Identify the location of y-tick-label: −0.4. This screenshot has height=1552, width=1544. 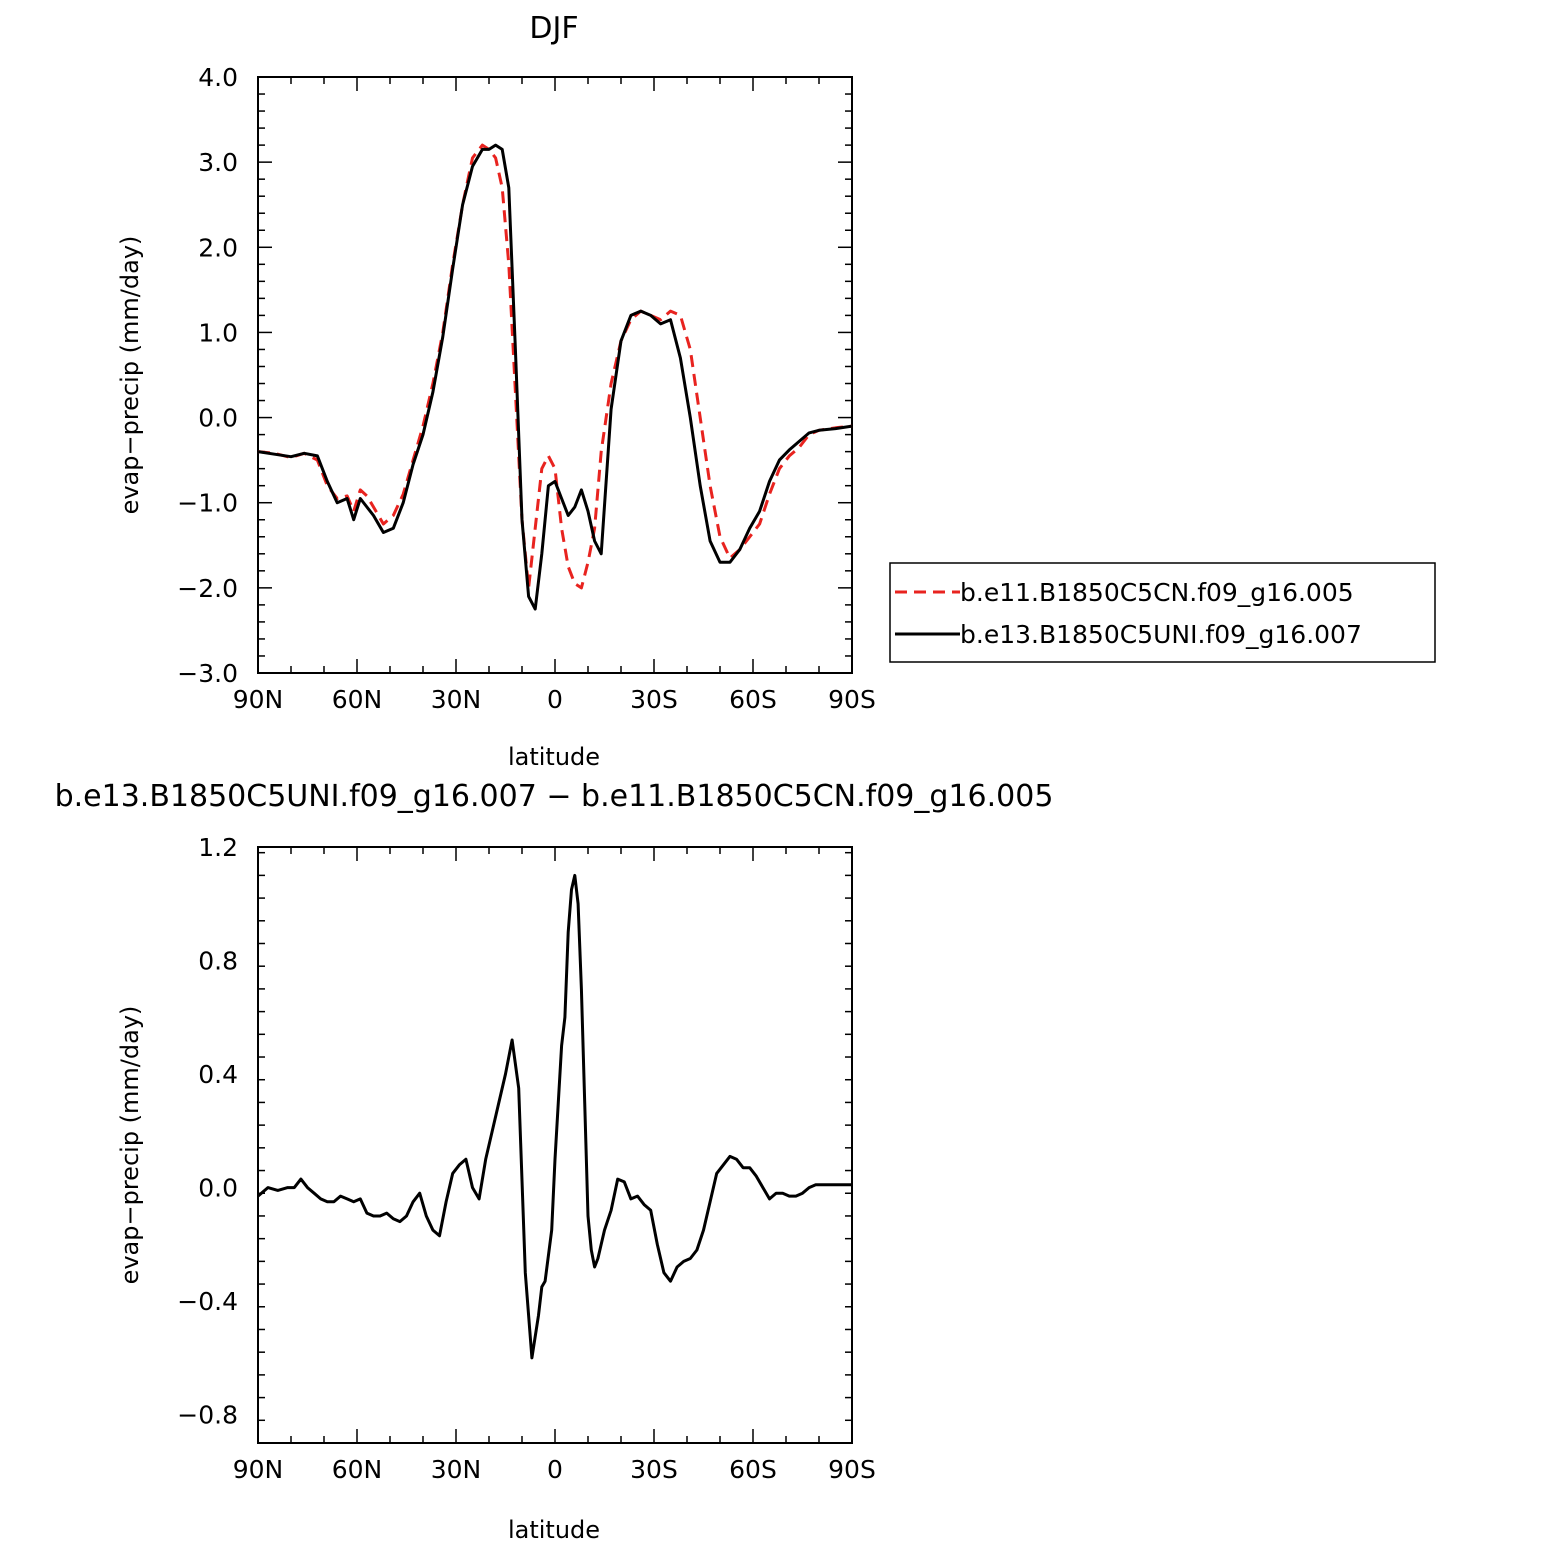
(207, 1301).